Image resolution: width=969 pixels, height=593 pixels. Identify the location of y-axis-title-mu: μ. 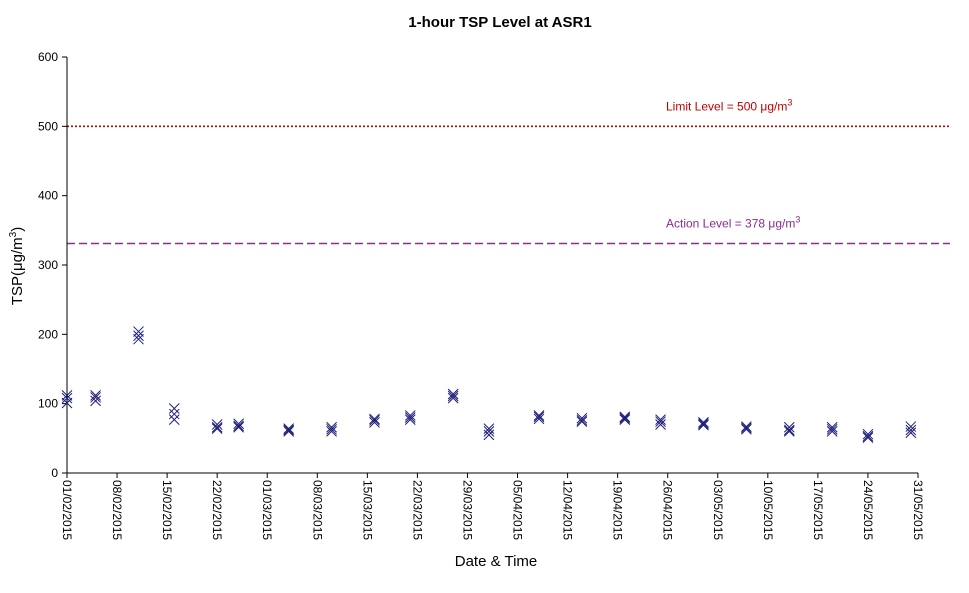
(17, 266).